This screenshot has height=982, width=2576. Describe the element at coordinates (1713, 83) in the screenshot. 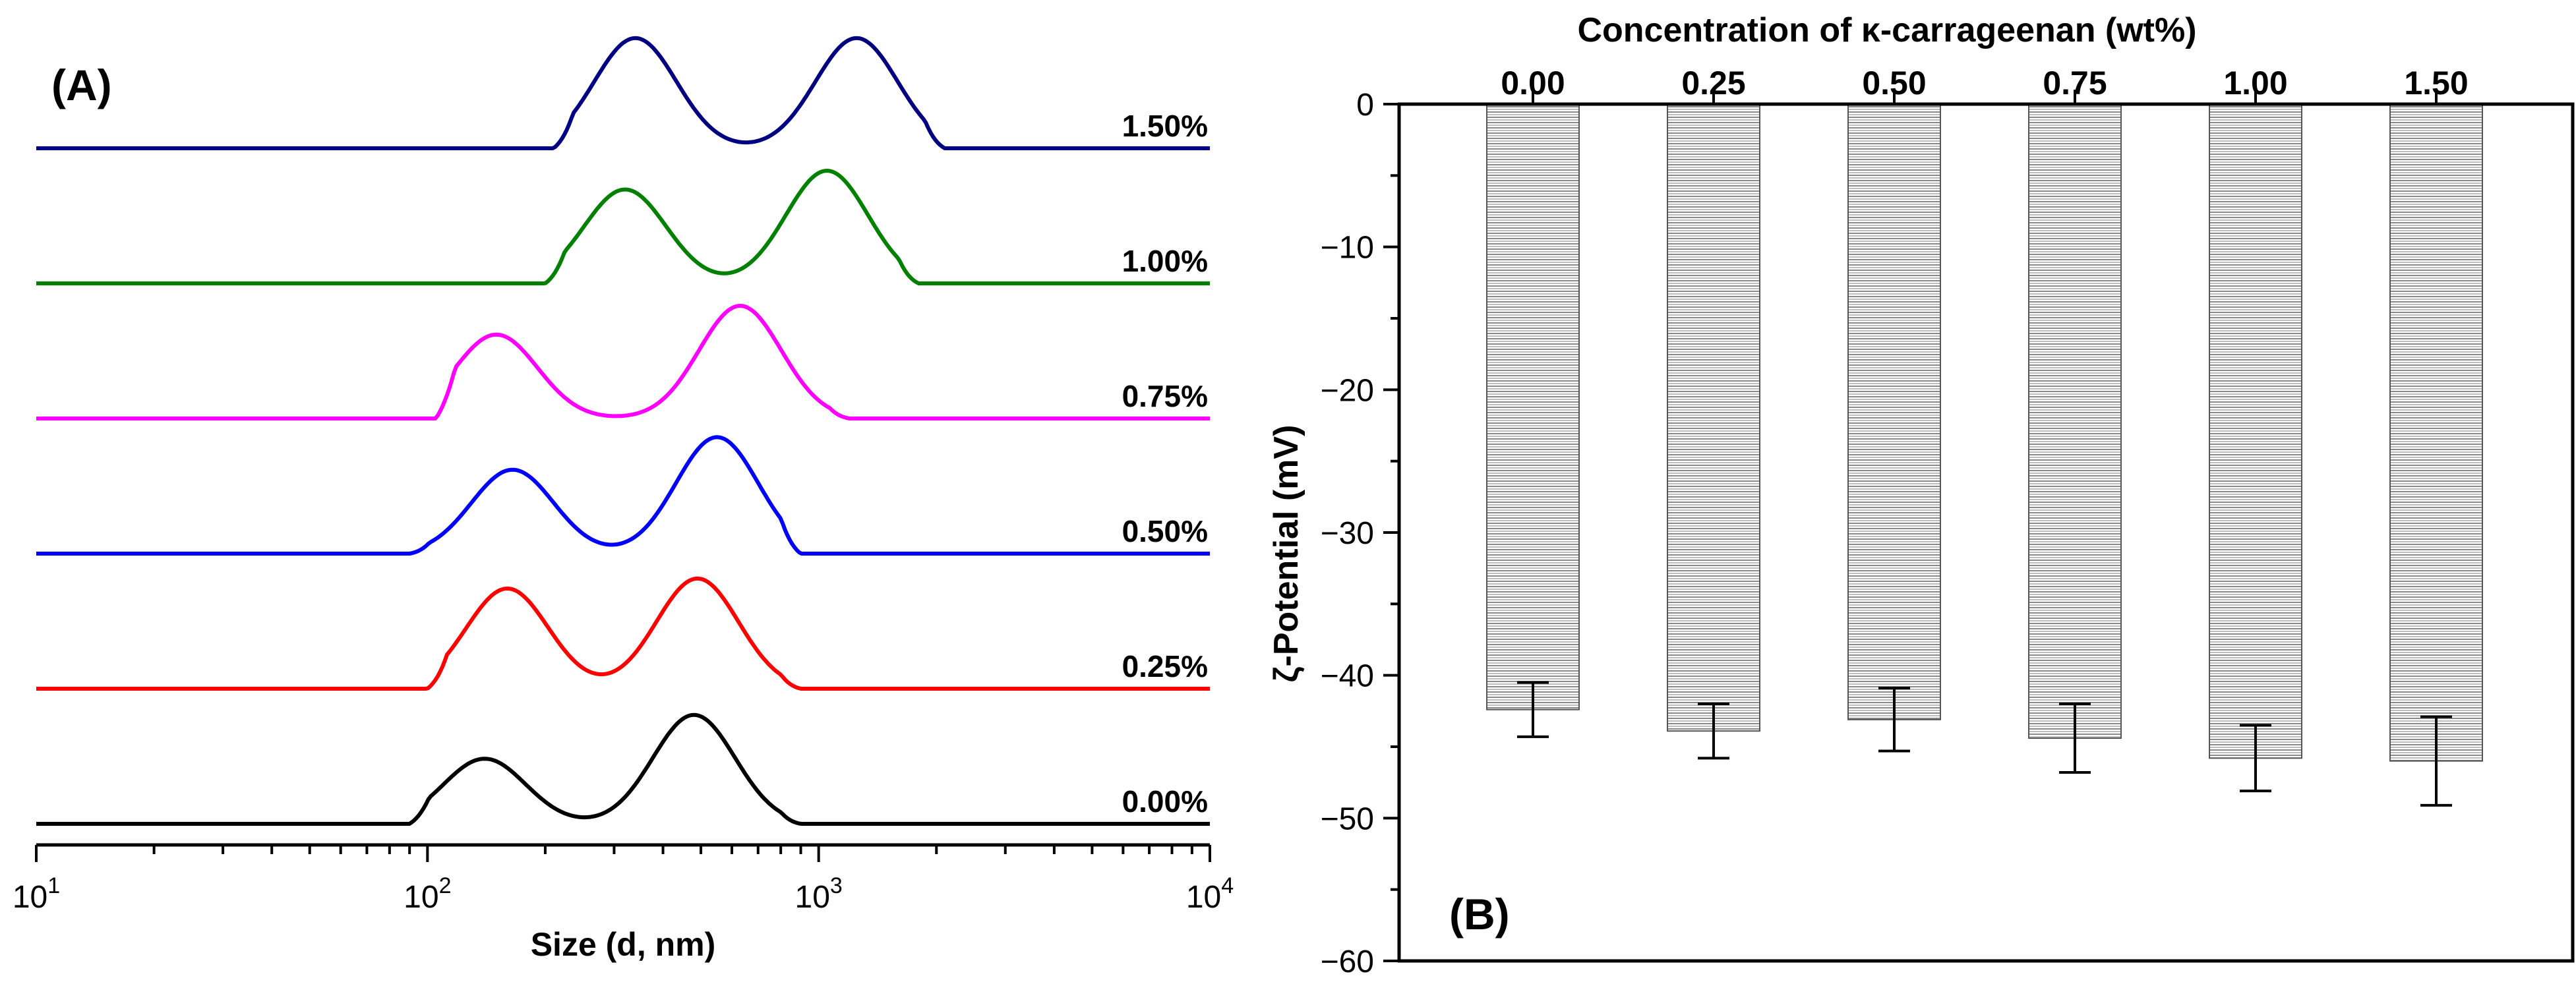

I see `category-label: 0.25` at that location.